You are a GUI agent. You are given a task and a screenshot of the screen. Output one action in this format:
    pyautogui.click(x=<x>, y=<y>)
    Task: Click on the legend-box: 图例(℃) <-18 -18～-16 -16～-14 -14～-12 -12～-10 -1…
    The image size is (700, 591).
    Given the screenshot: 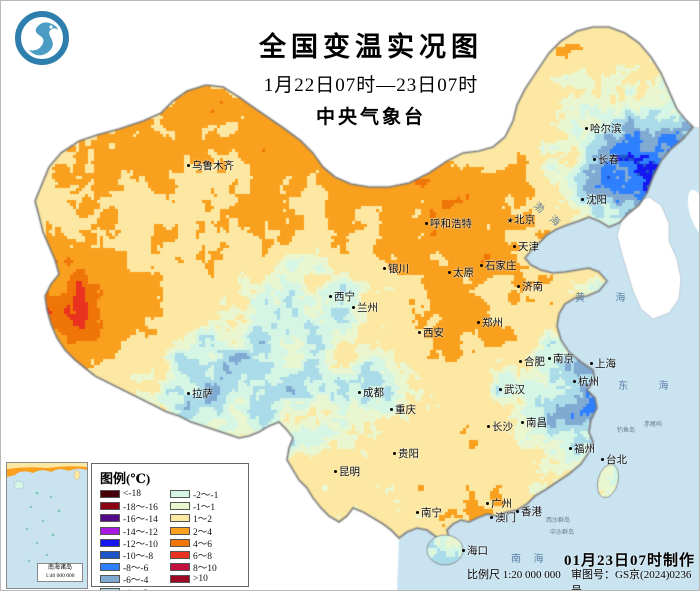 What is the action you would take?
    pyautogui.click(x=170, y=526)
    